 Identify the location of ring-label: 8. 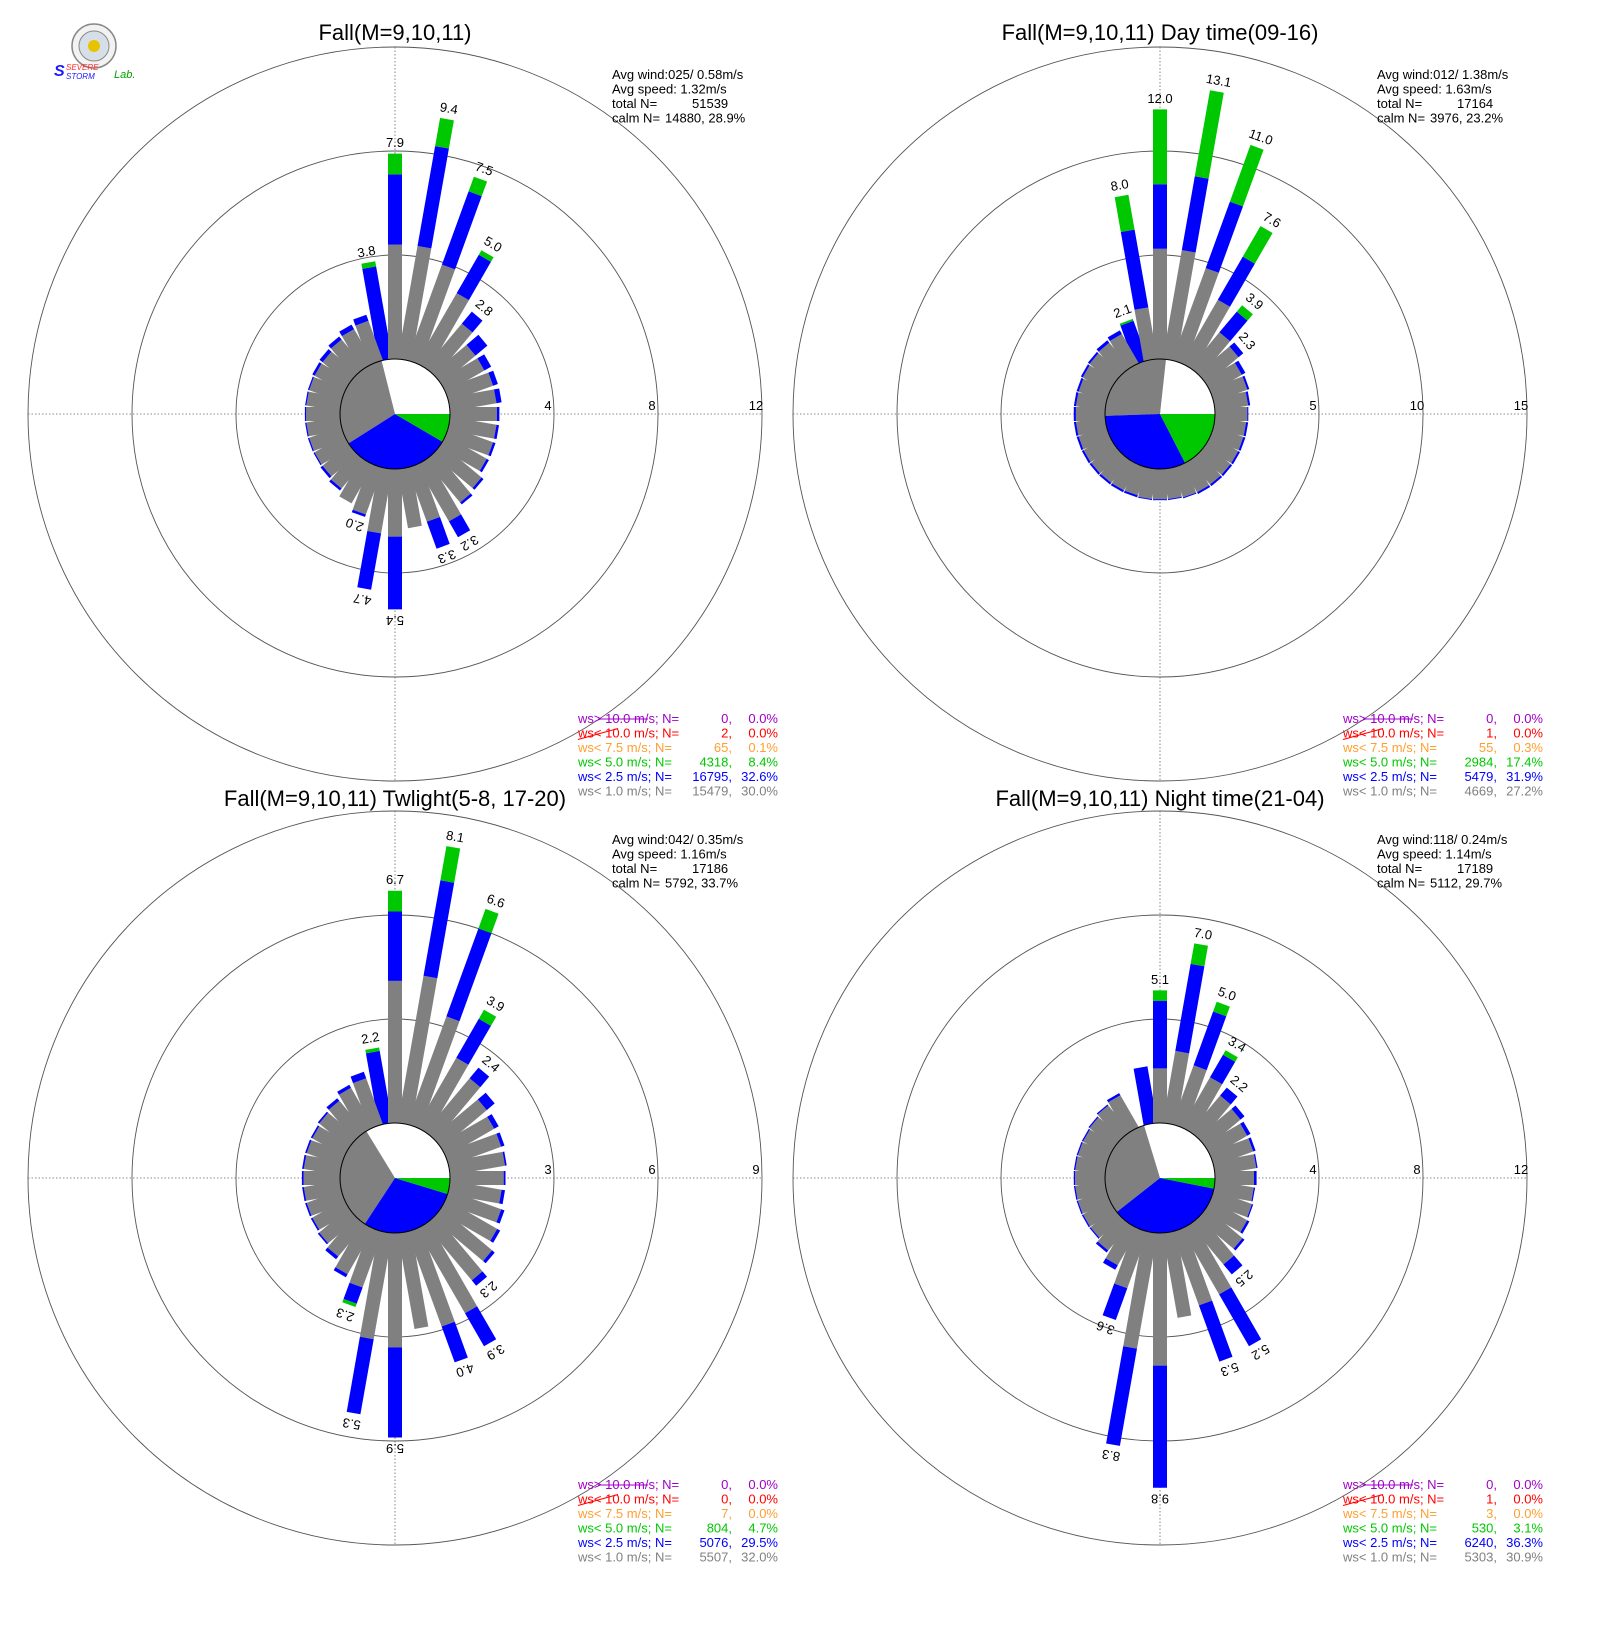
(651, 405).